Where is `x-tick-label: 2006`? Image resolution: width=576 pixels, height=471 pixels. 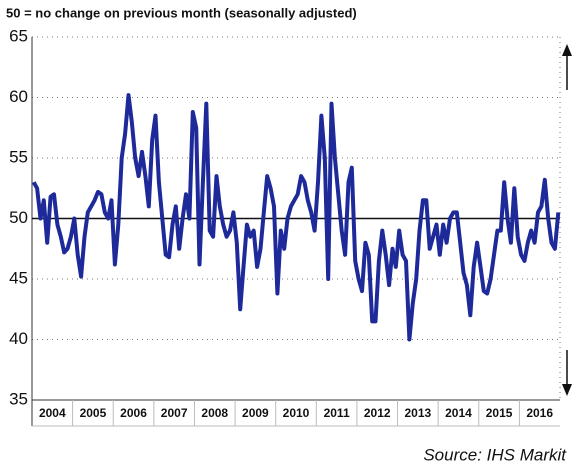 x-tick-label: 2006 is located at coordinates (133, 413).